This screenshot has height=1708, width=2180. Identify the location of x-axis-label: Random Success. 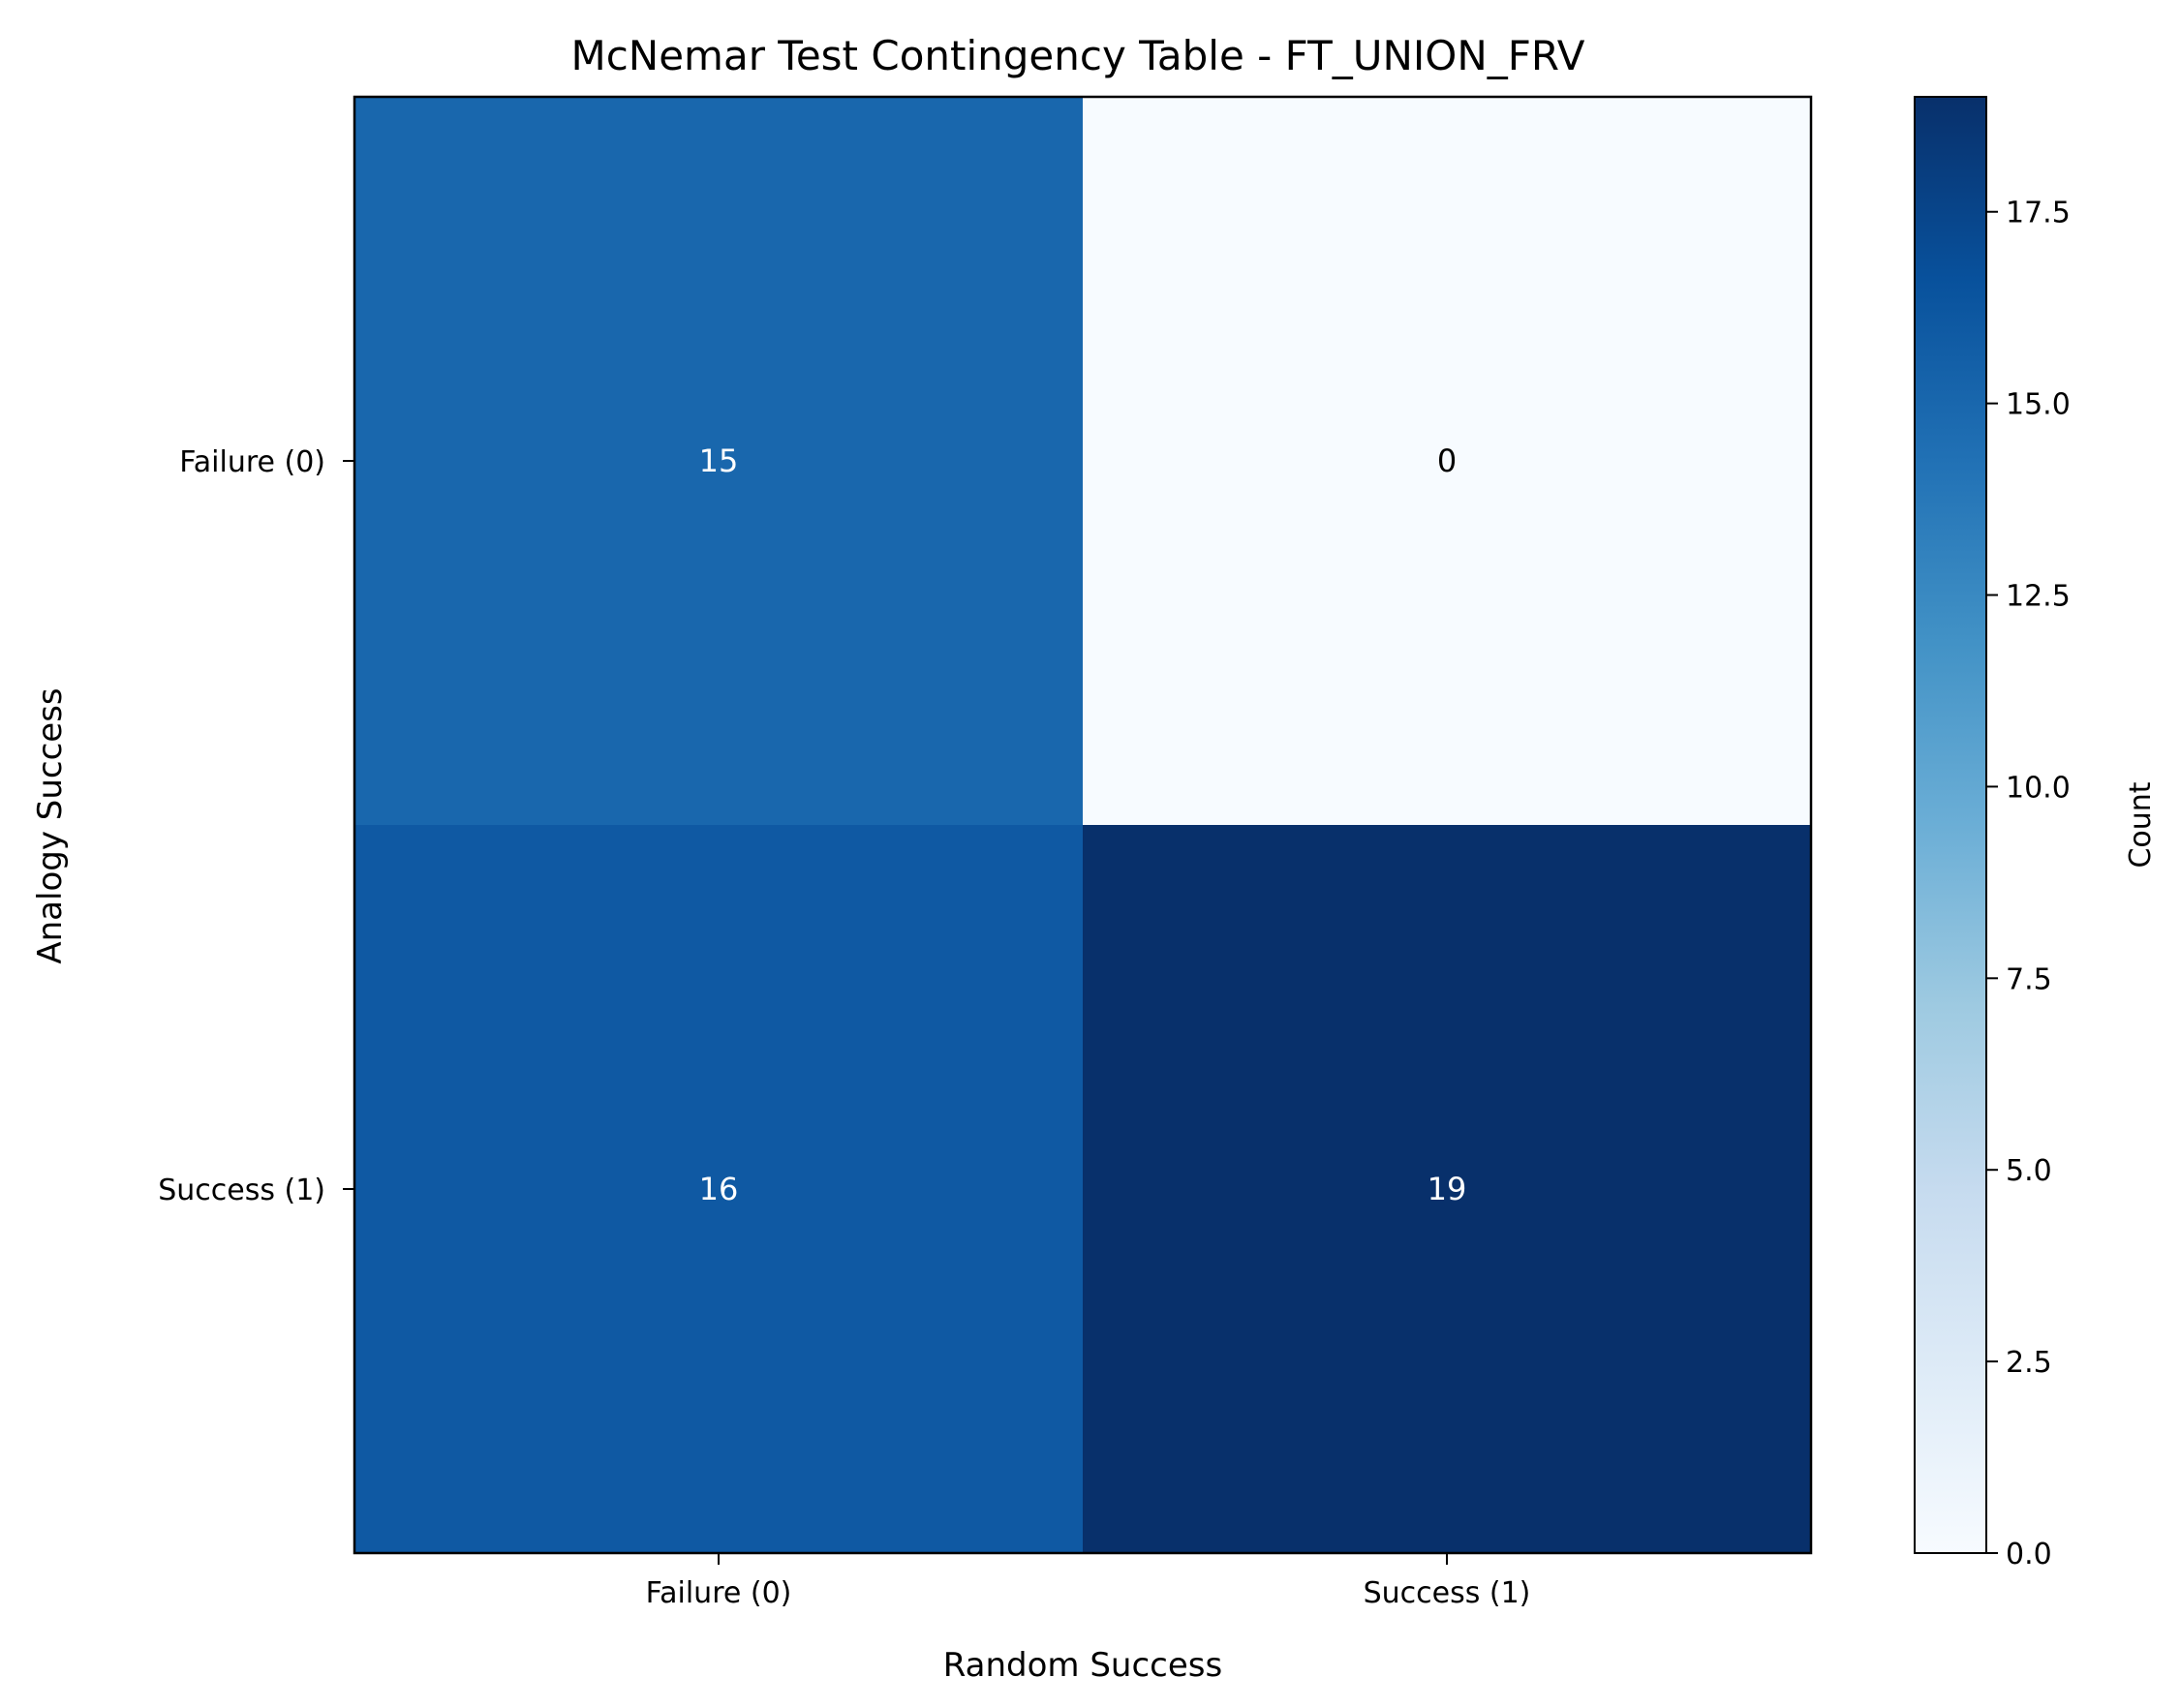
(1082, 1665).